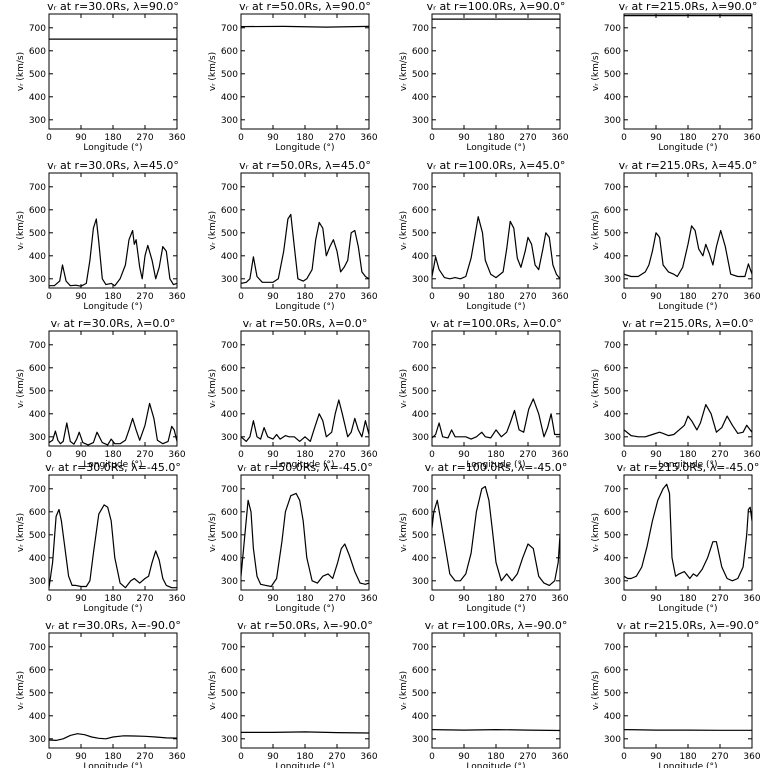  I want to click on panel-title: vᵣ at r=100.0Rs, λ=-45.0°, so click(496, 467).